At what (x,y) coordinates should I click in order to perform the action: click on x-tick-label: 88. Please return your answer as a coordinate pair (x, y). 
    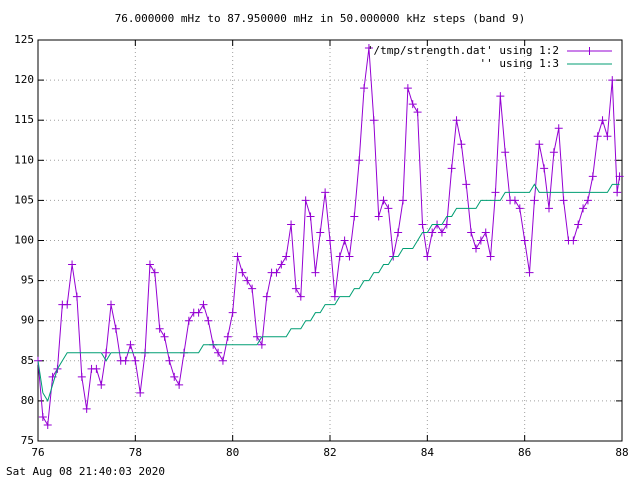
    Looking at the image, I should click on (621, 452).